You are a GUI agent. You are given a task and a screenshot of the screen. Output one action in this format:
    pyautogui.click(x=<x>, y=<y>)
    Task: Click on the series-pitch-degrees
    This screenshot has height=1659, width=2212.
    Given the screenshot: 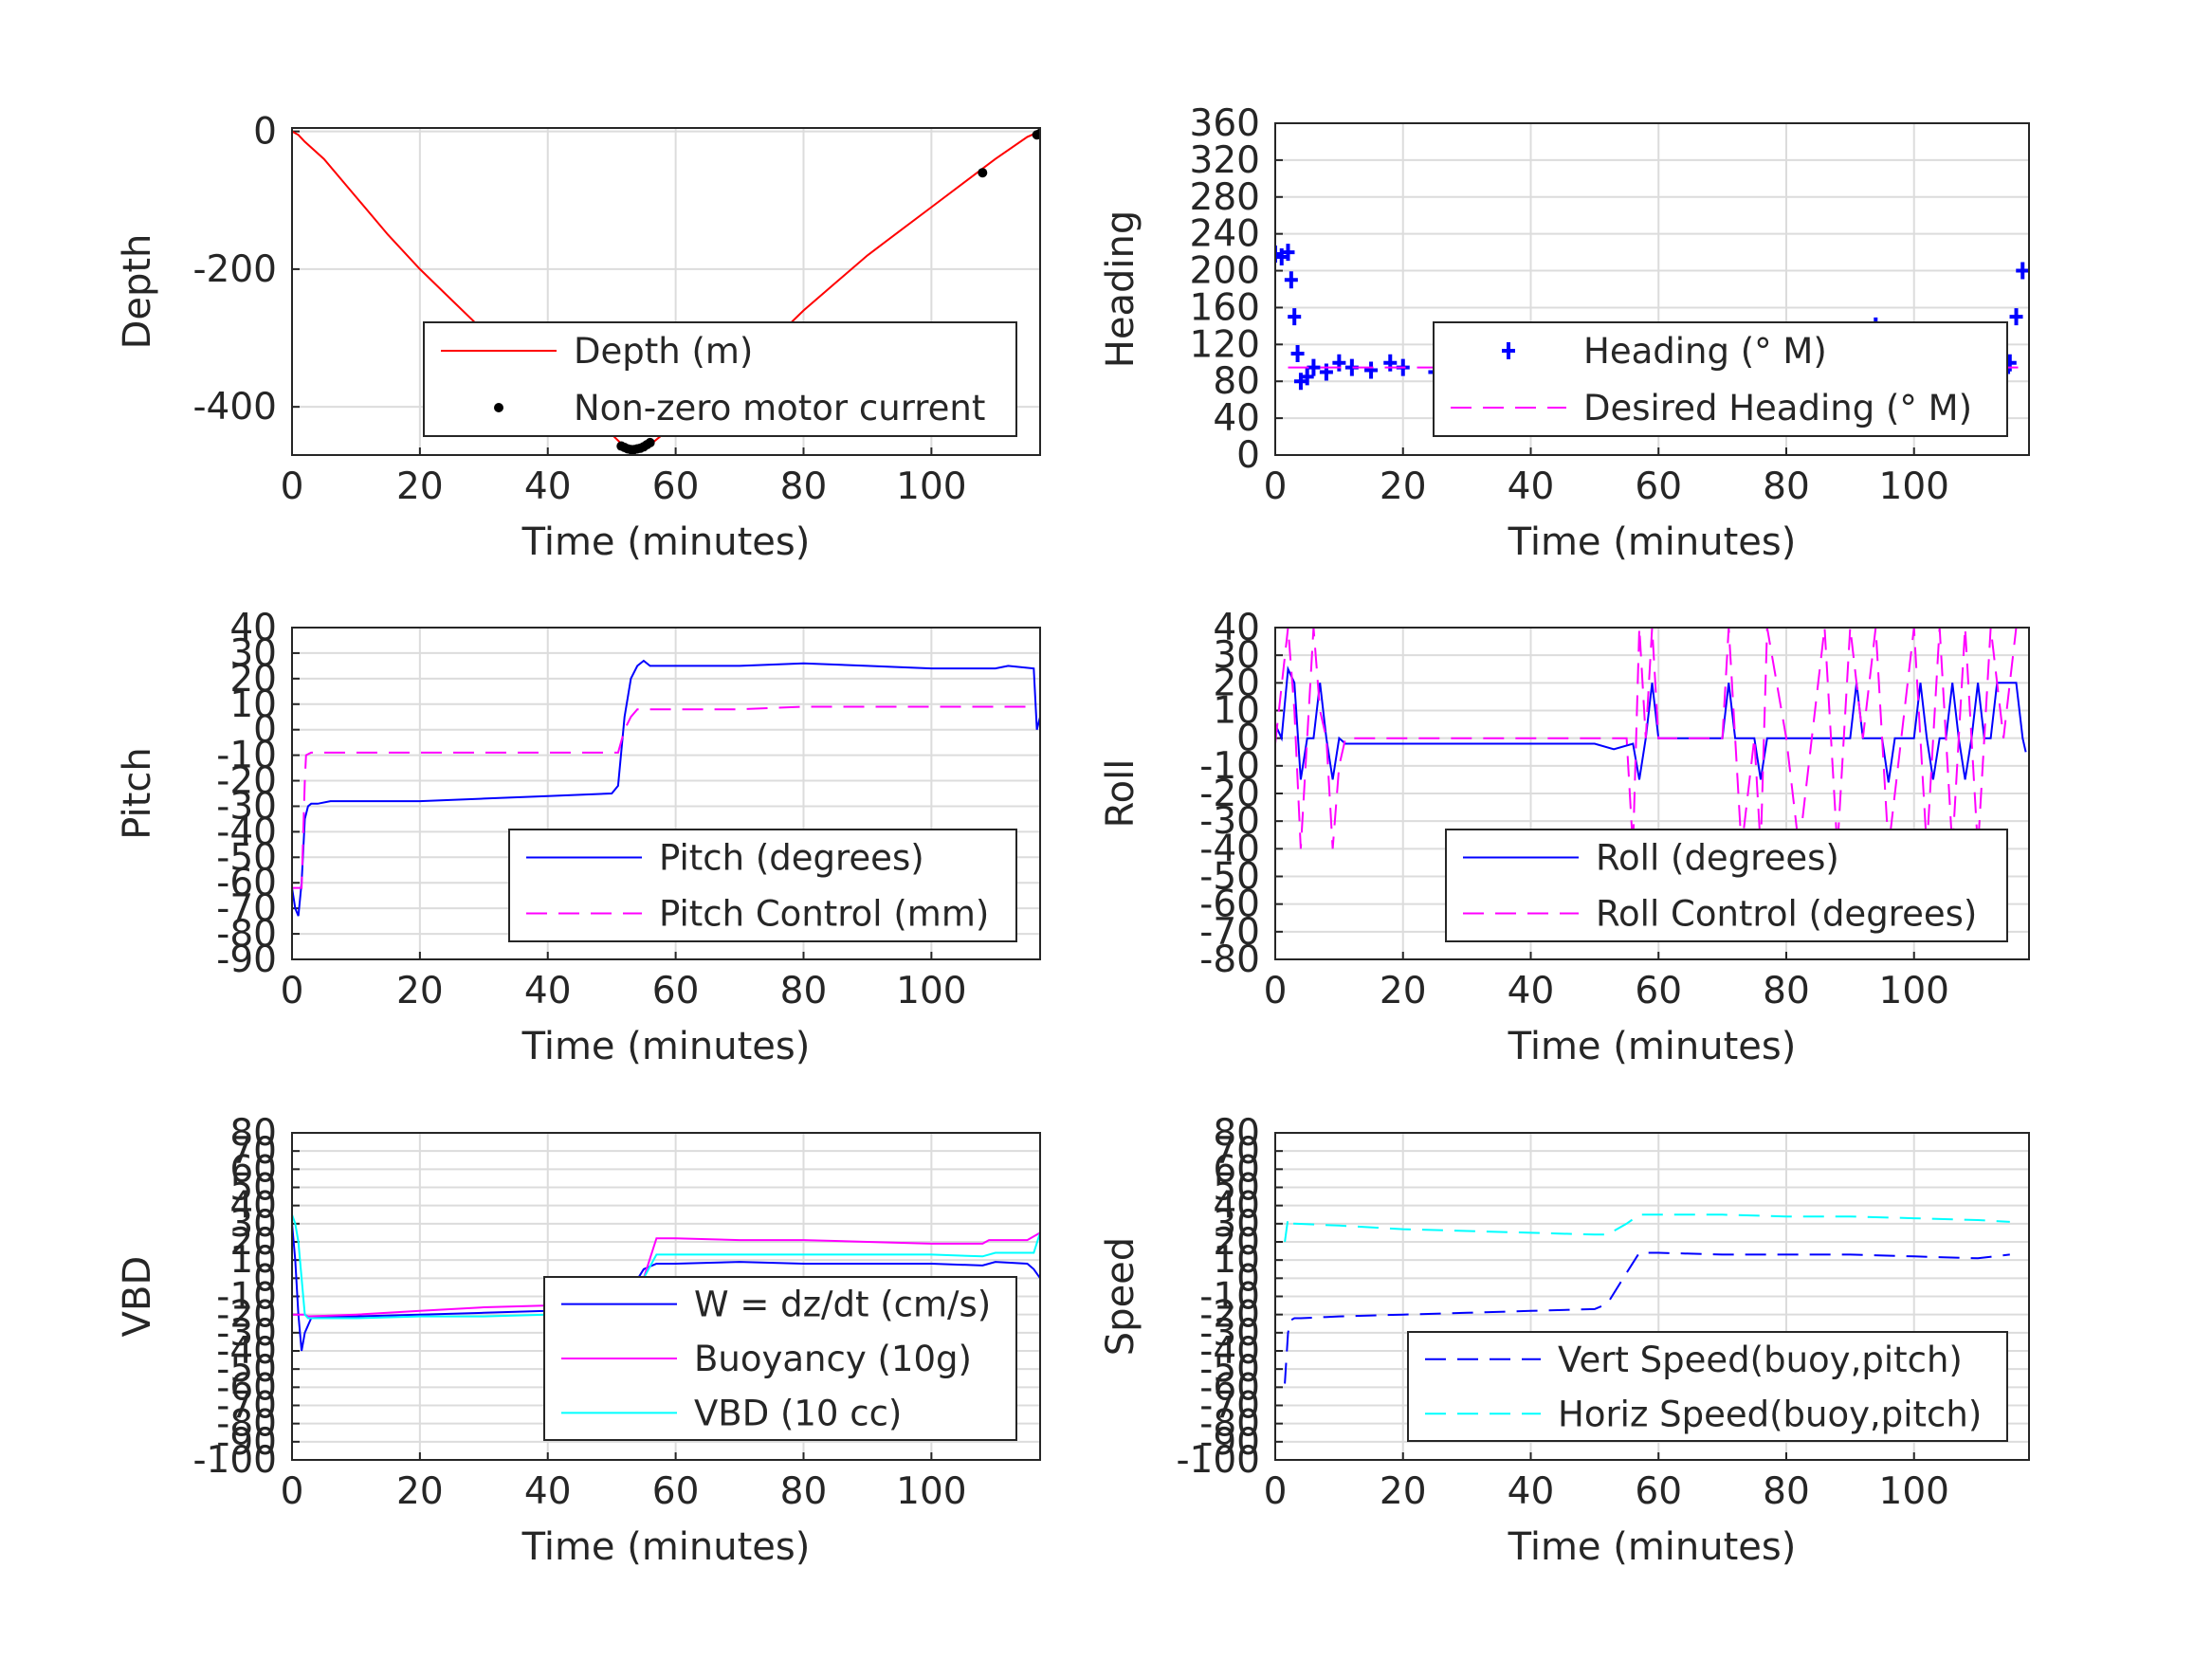 What is the action you would take?
    pyautogui.click(x=666, y=788)
    